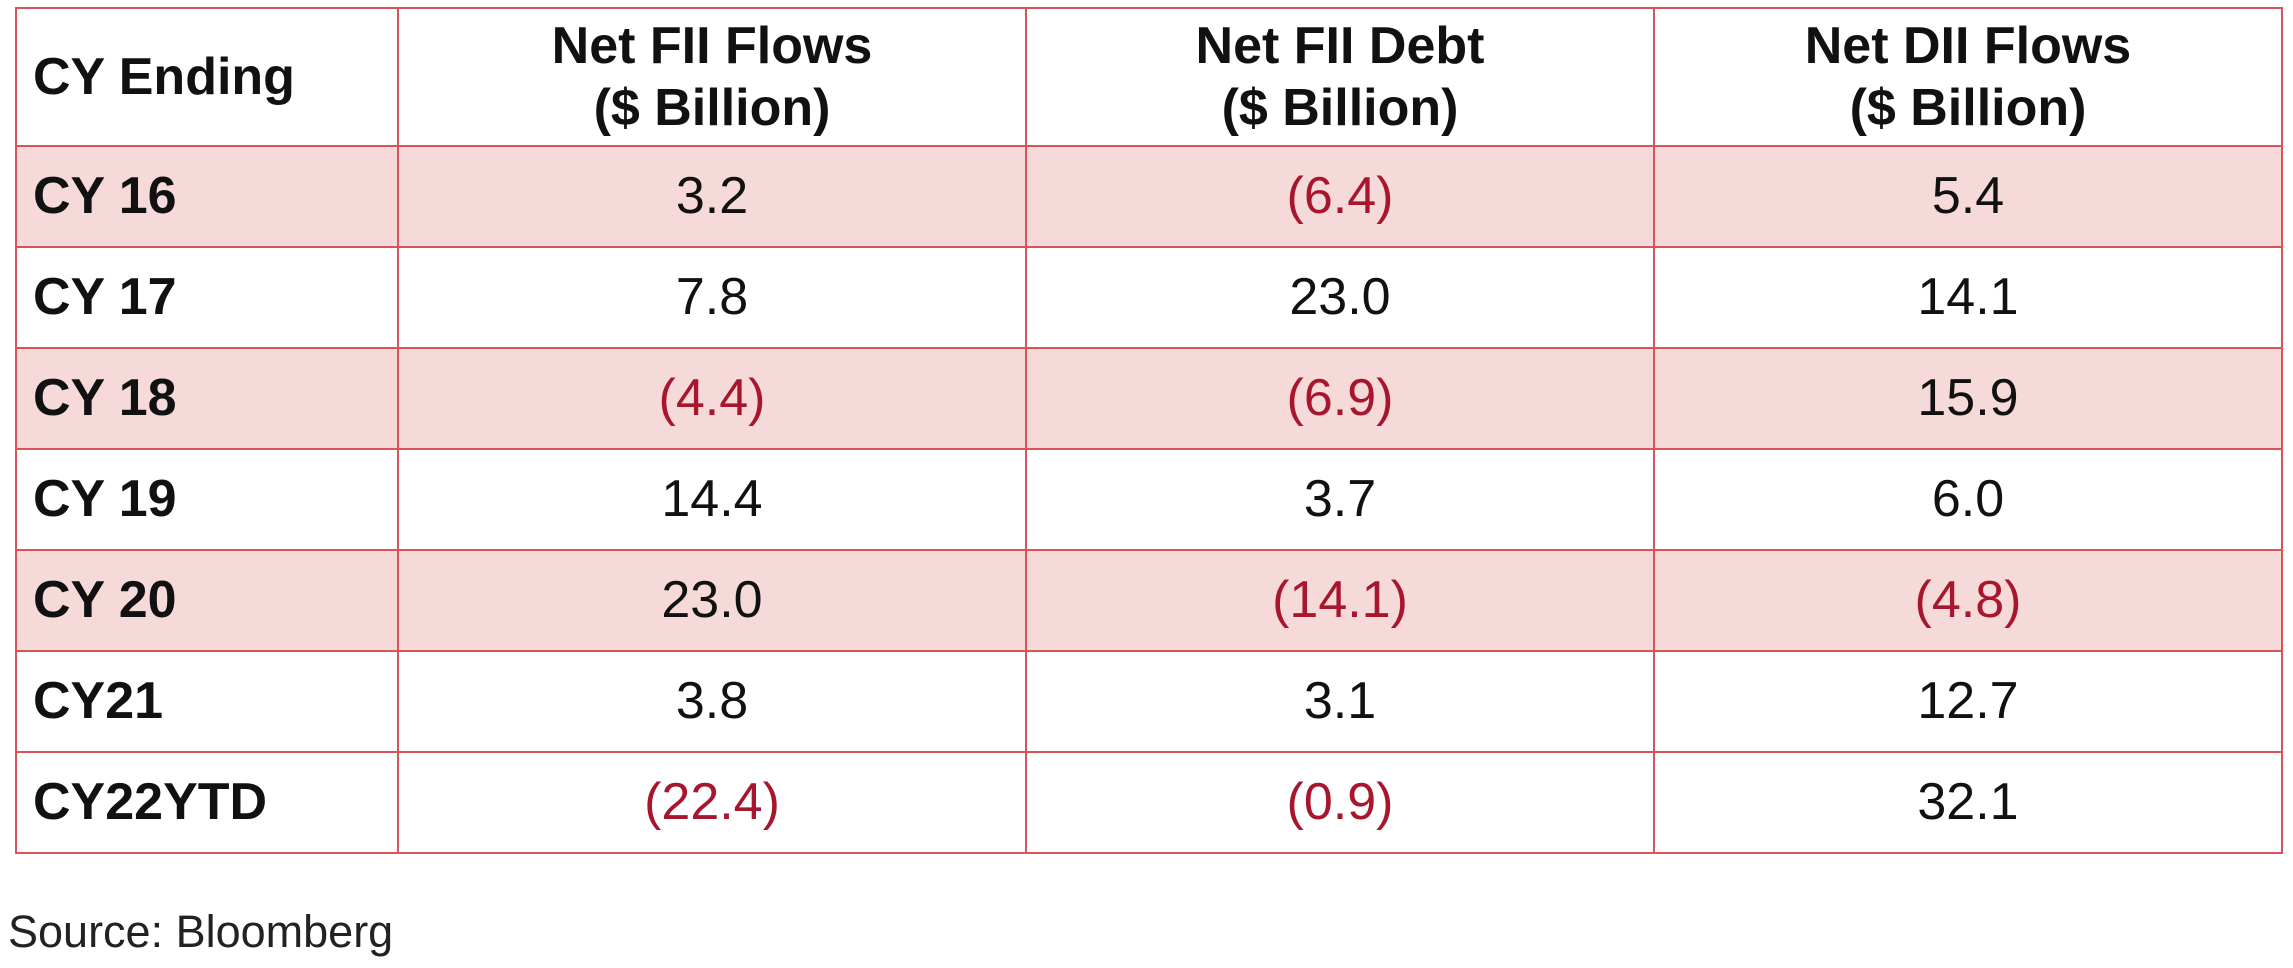 Image resolution: width=2293 pixels, height=968 pixels. Describe the element at coordinates (712, 398) in the screenshot. I see `table-cell: (4.4)` at that location.